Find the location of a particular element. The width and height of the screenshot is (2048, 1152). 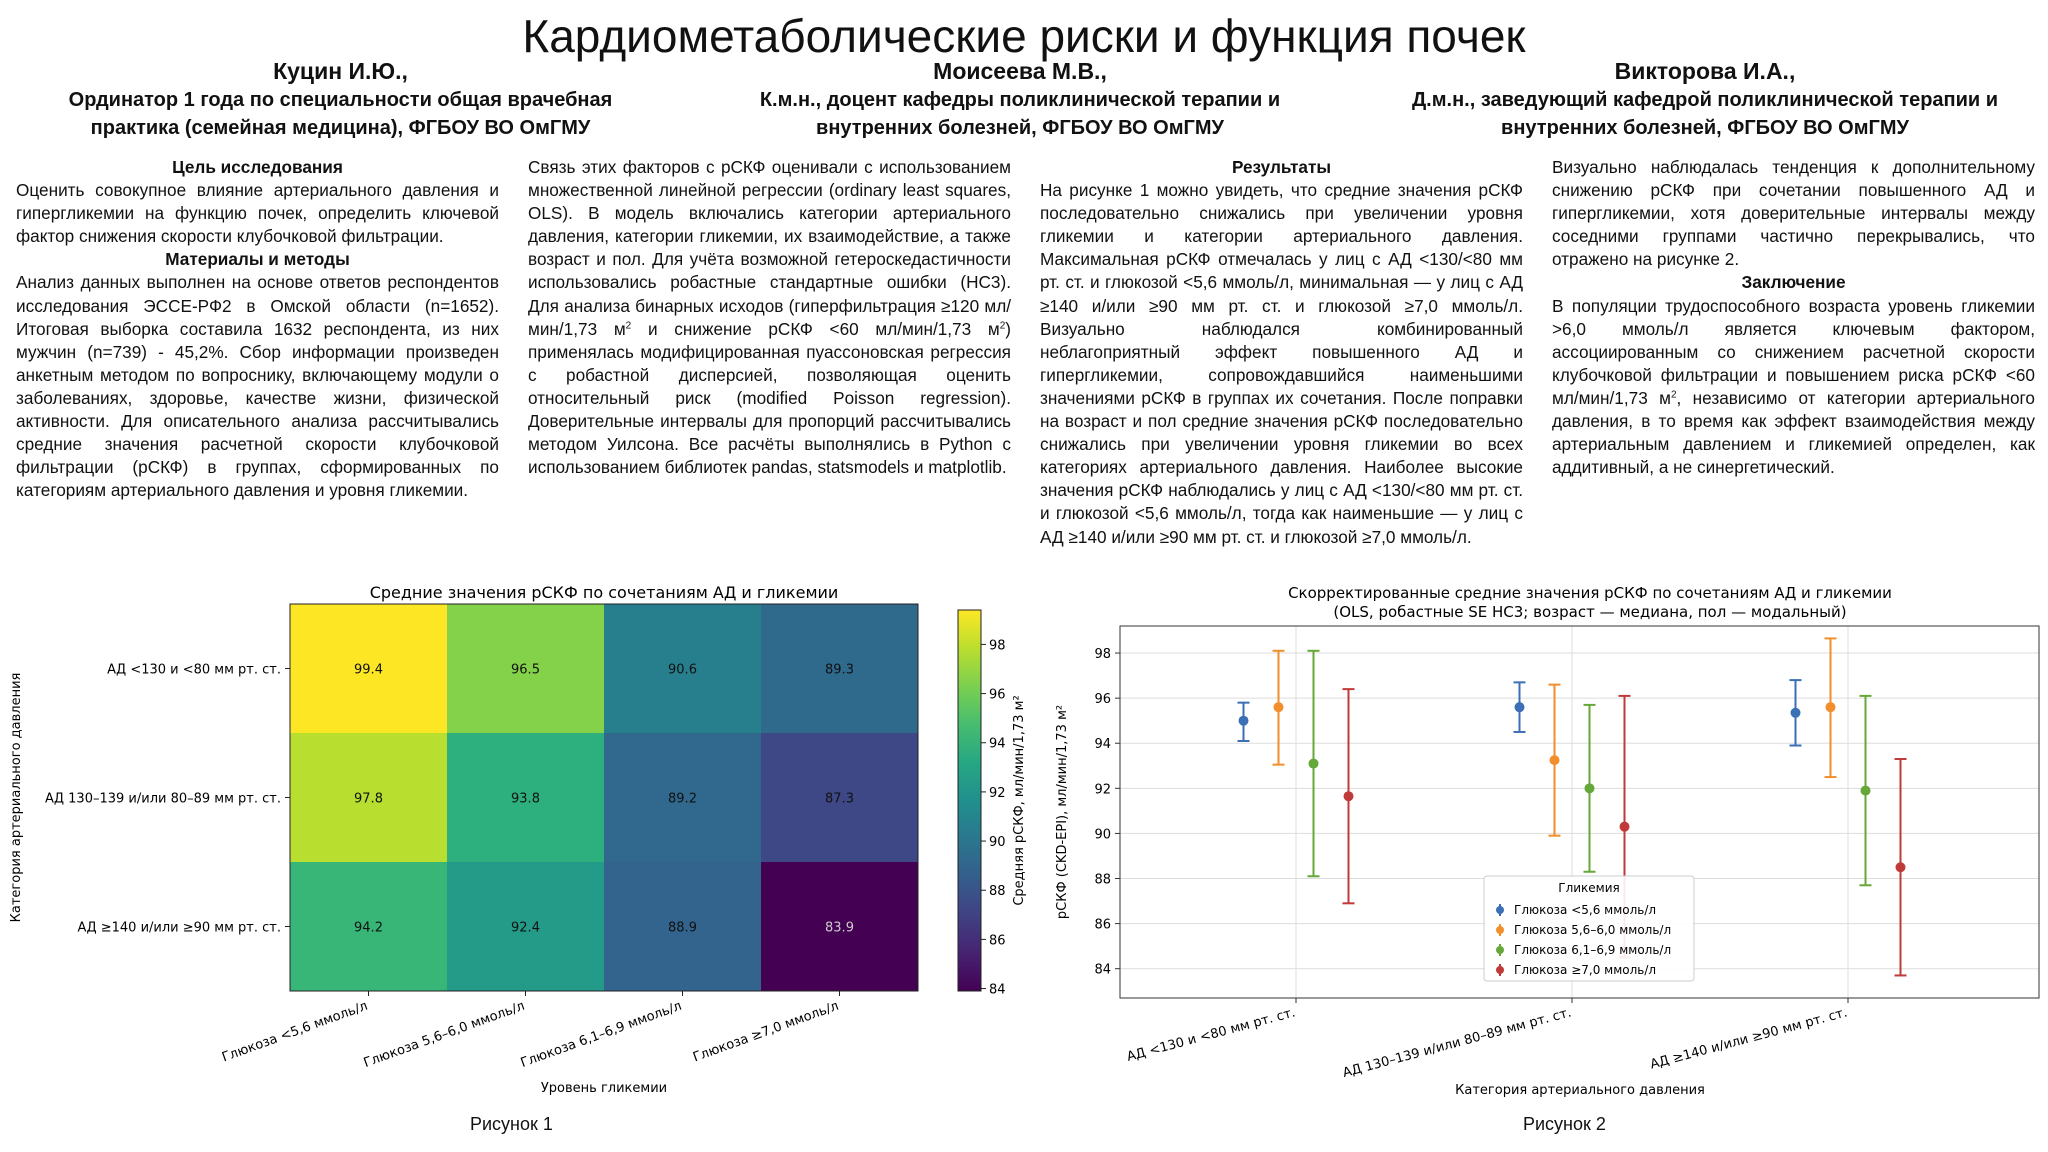

cell-value-label: 83.9 is located at coordinates (839, 928).